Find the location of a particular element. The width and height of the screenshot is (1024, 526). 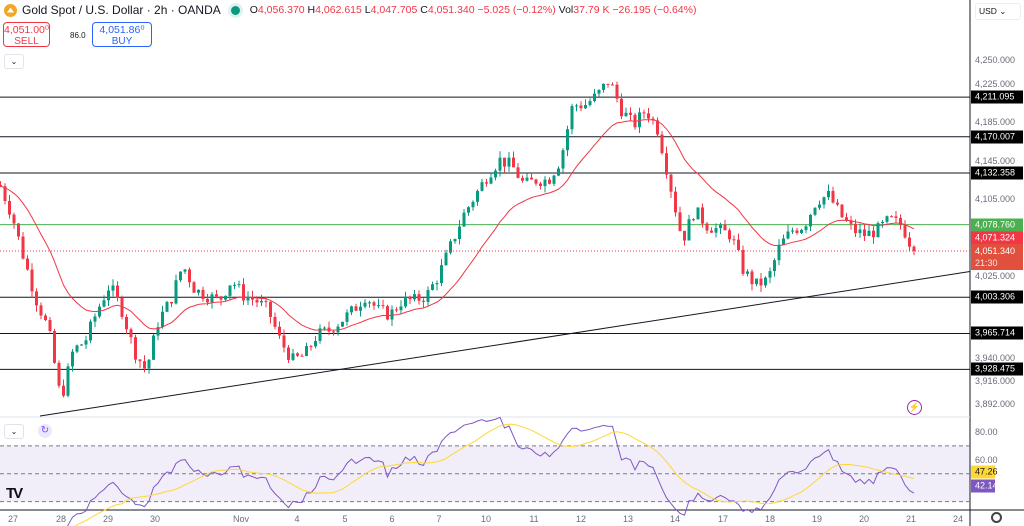

price-axis-tick: 3,940.000 is located at coordinates (995, 358).